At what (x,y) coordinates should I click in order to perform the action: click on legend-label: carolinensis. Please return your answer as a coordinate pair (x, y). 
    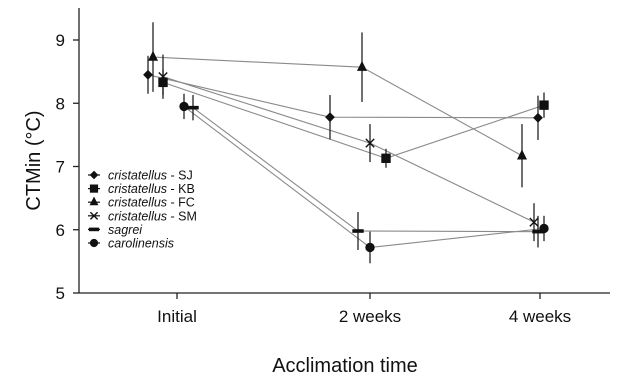
    Looking at the image, I should click on (141, 244).